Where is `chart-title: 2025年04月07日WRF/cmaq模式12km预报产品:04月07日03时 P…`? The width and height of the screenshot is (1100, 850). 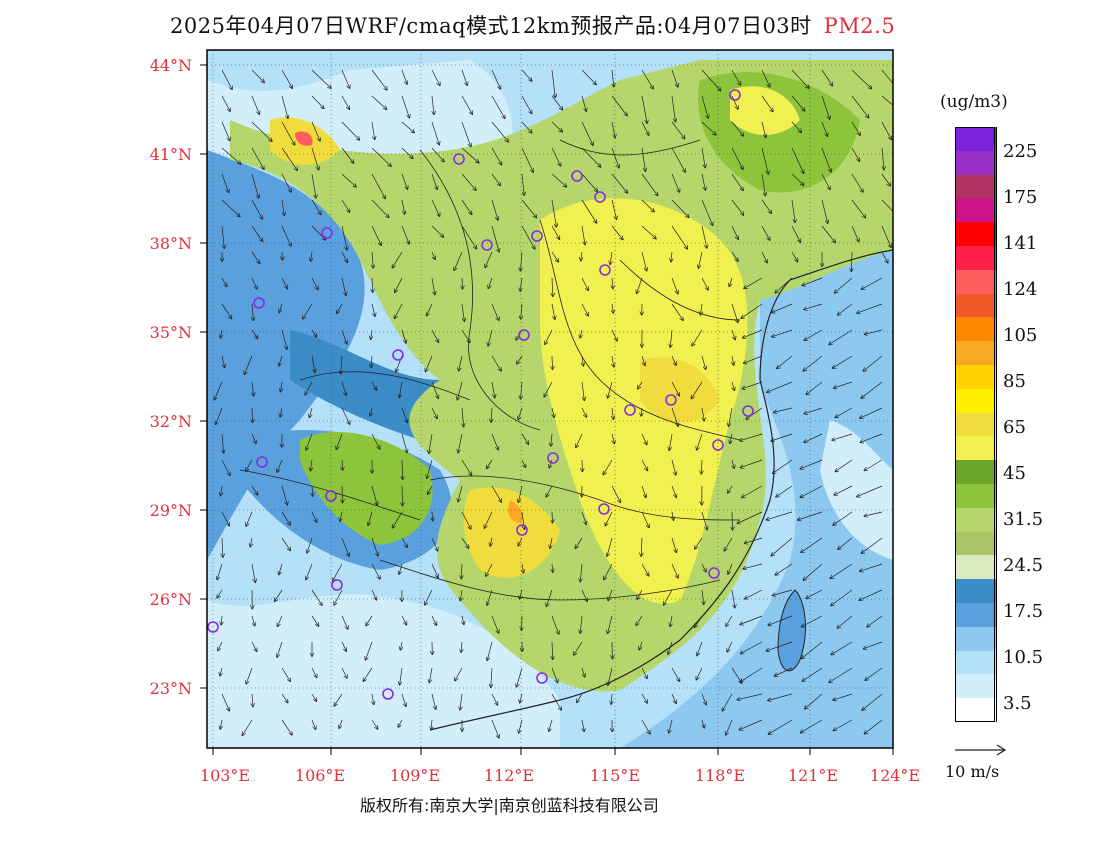 chart-title: 2025年04月07日WRF/cmaq模式12km预报产品:04月07日03时 P… is located at coordinates (532, 25).